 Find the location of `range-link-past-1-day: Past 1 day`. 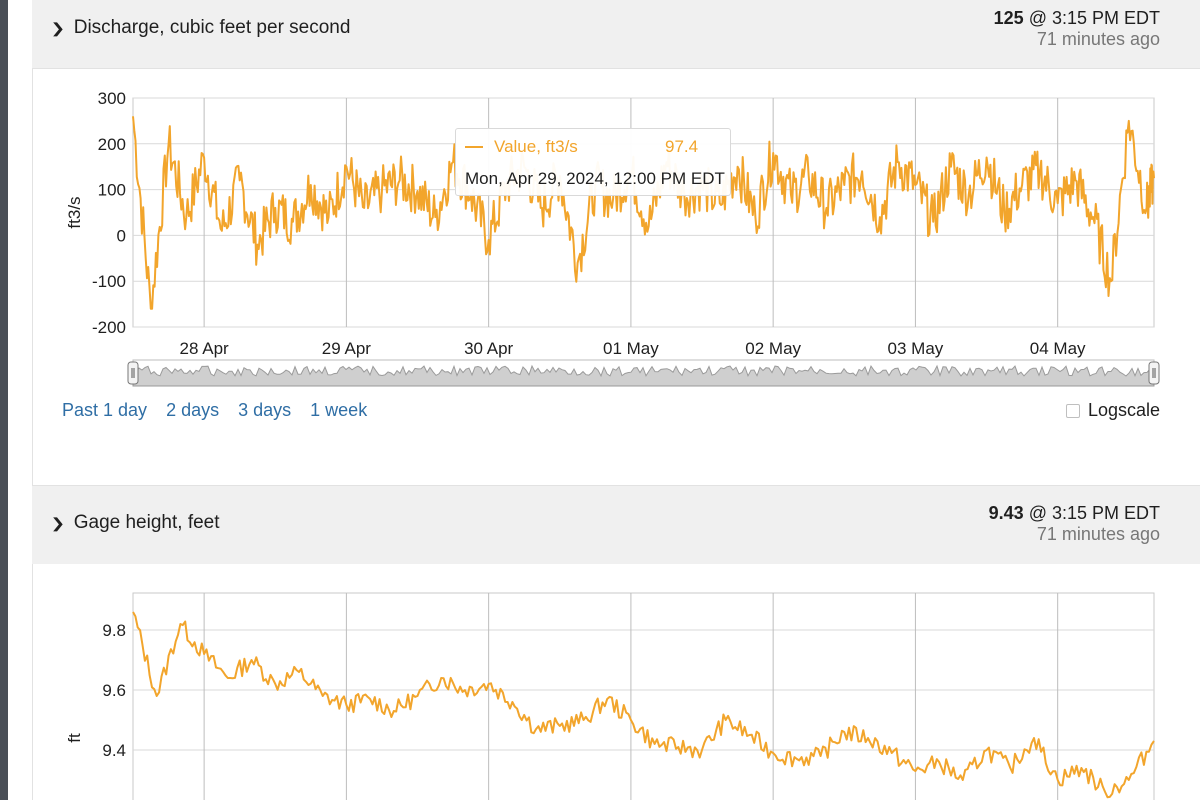

range-link-past-1-day: Past 1 day is located at coordinates (105, 410).